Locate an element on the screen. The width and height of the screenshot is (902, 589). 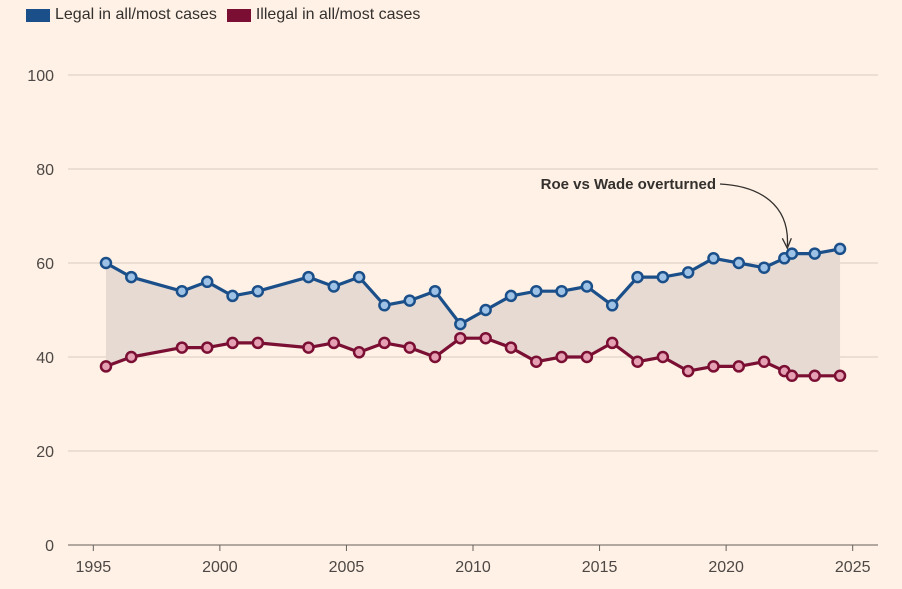
annotation-arrowhead is located at coordinates (786, 244).